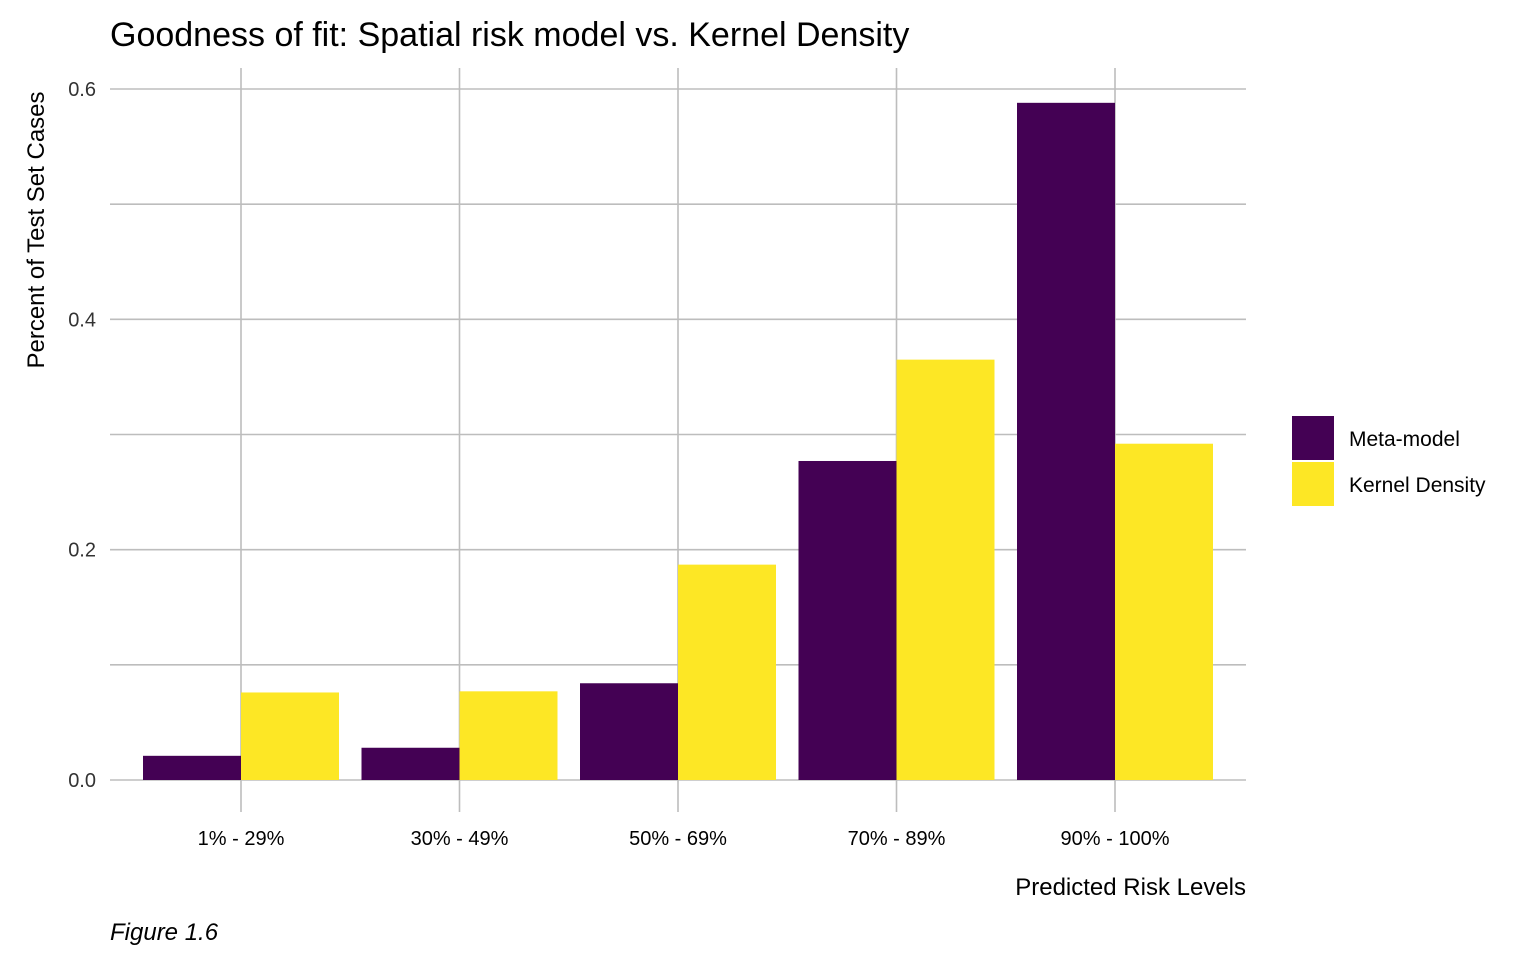 The width and height of the screenshot is (1536, 960). I want to click on legend-label: Kernel Density, so click(1417, 485).